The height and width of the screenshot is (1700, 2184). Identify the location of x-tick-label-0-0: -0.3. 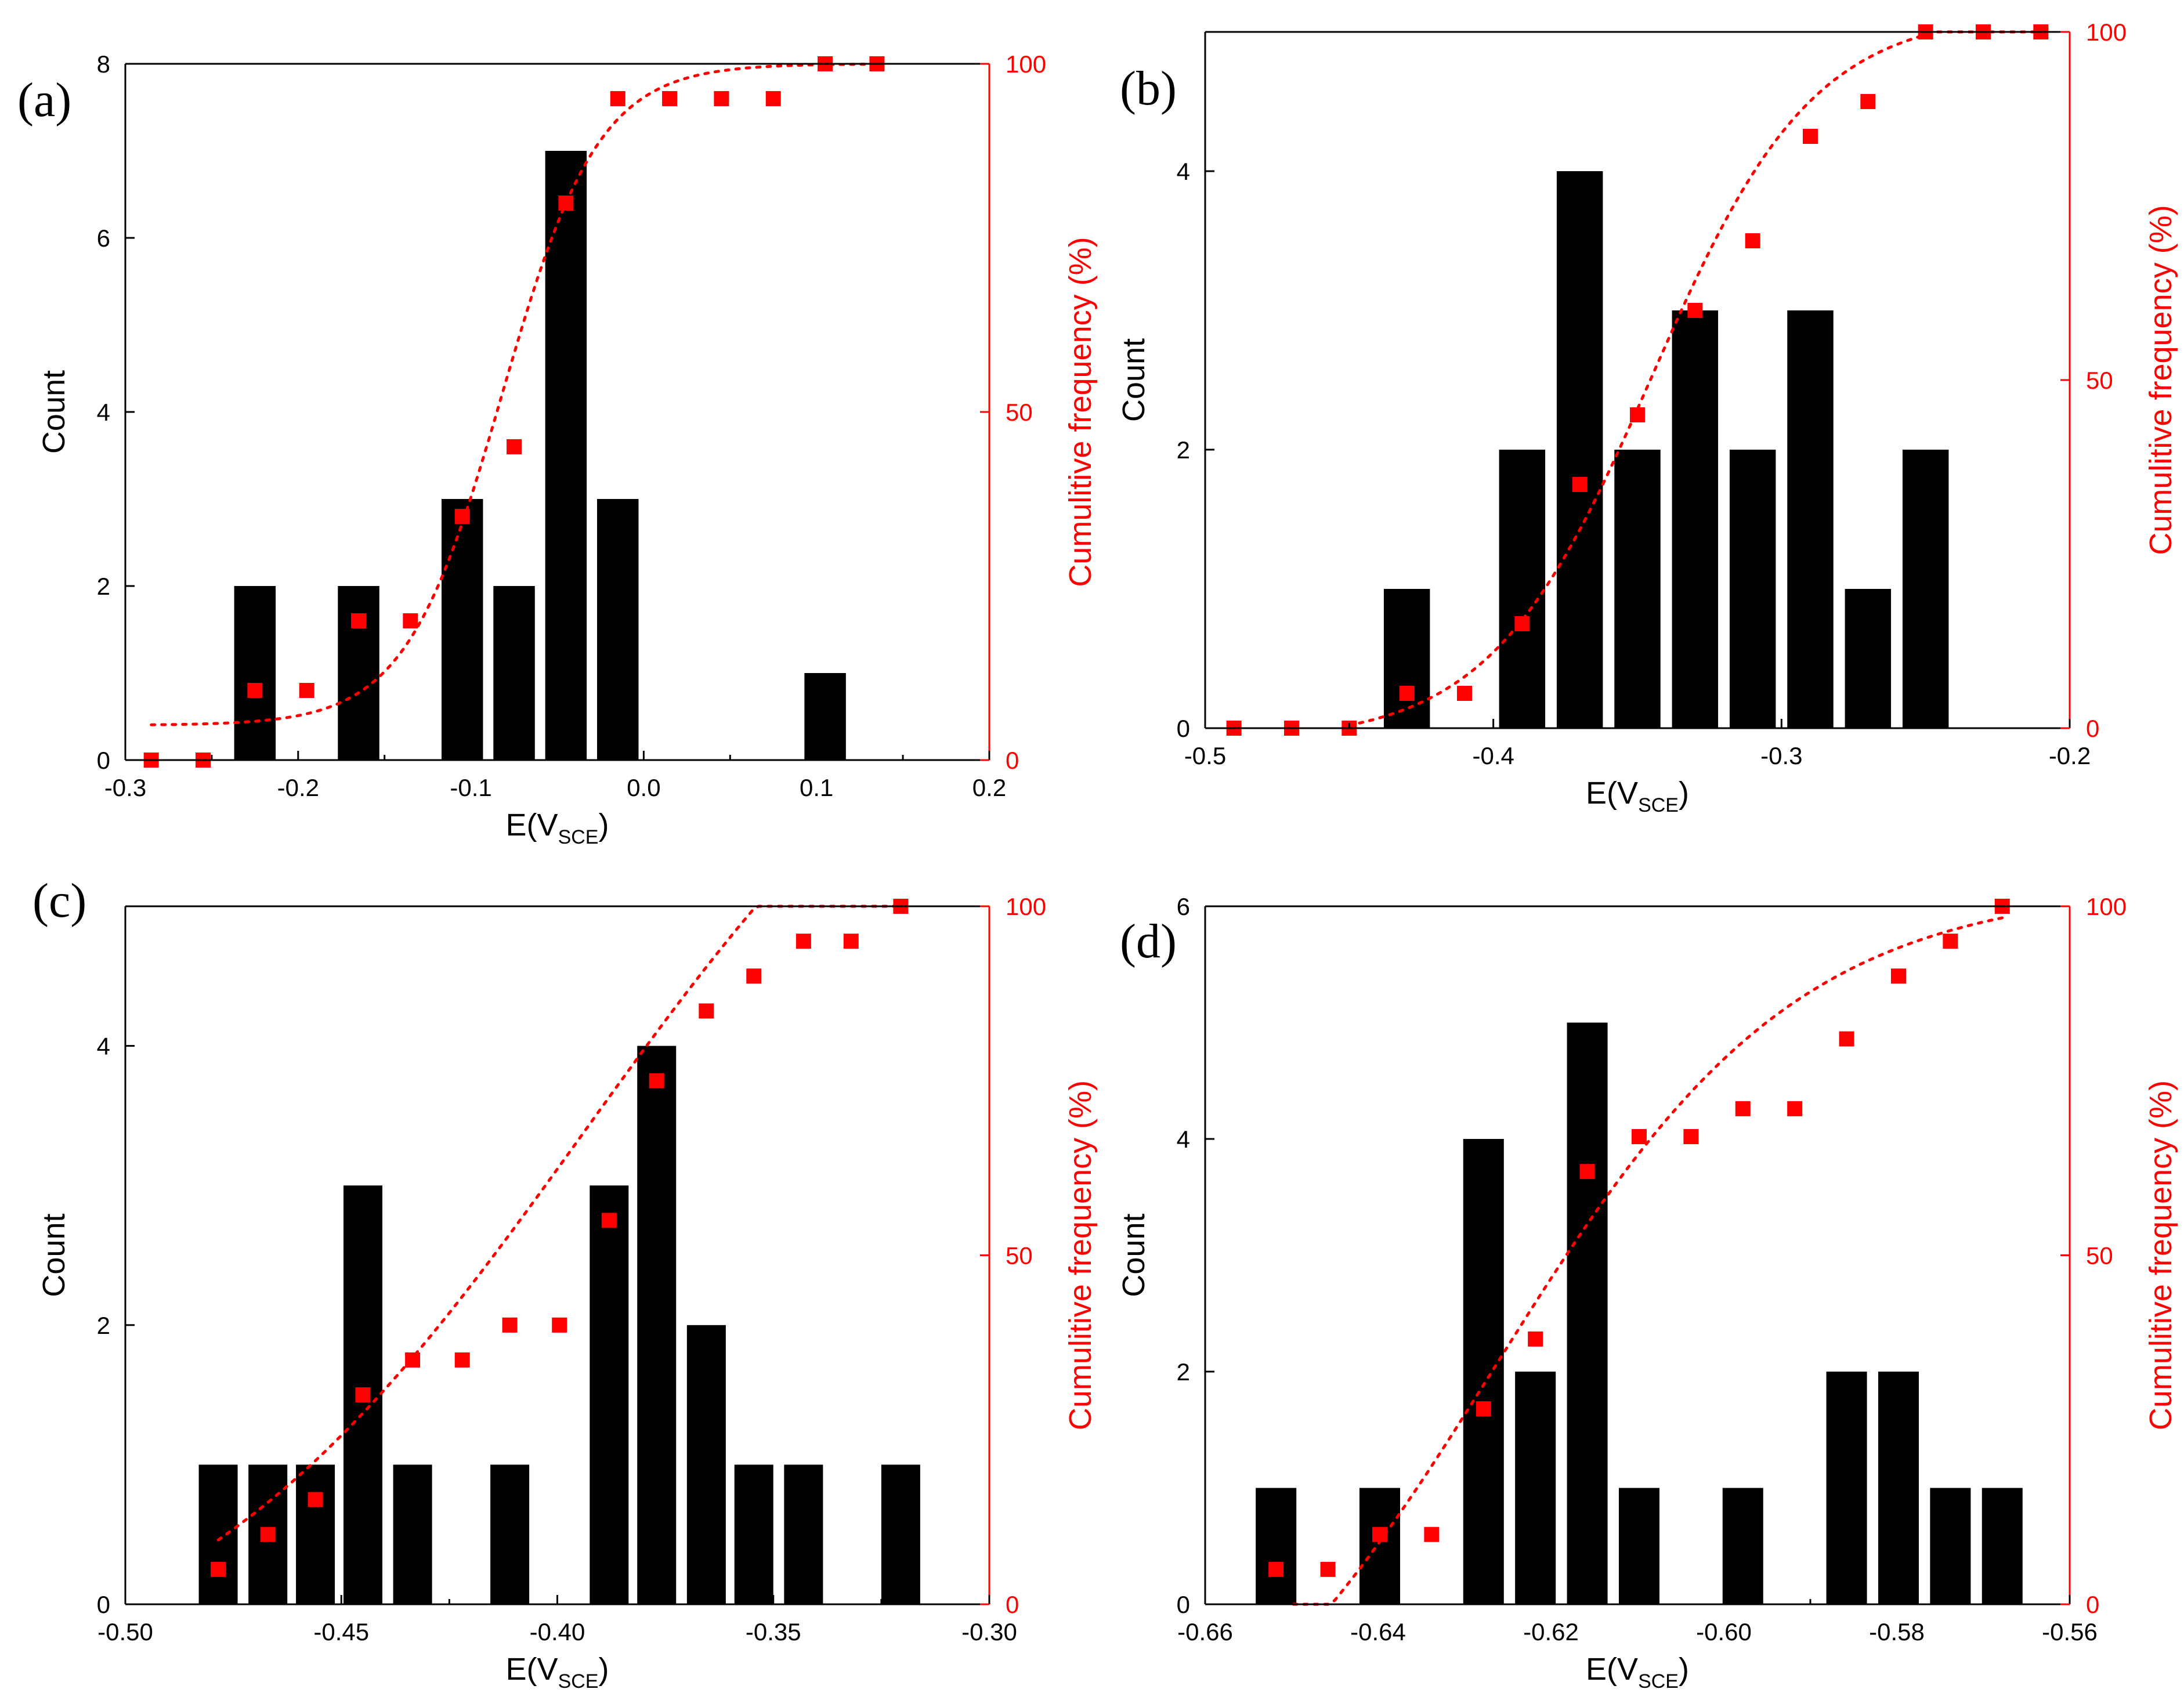
(125, 787).